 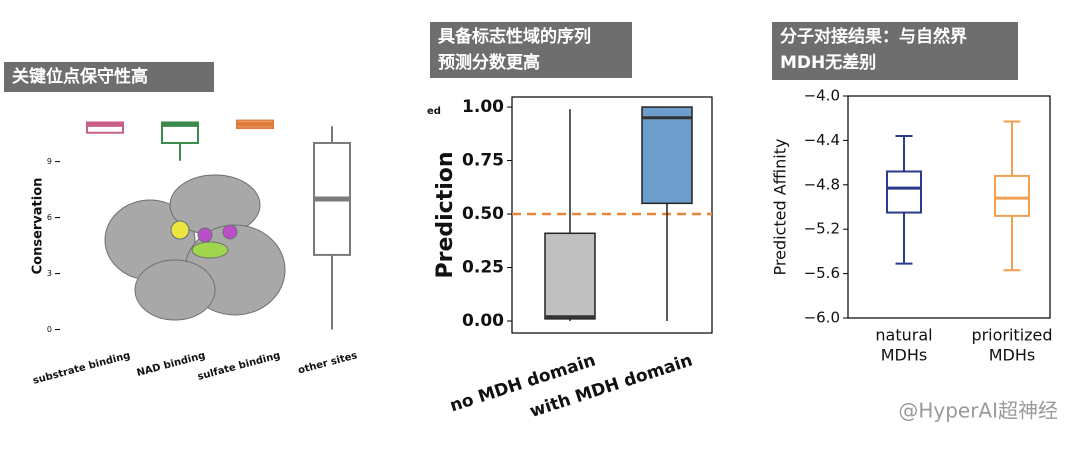 What do you see at coordinates (489, 62) in the screenshot?
I see `chart-title: 预测分数更高` at bounding box center [489, 62].